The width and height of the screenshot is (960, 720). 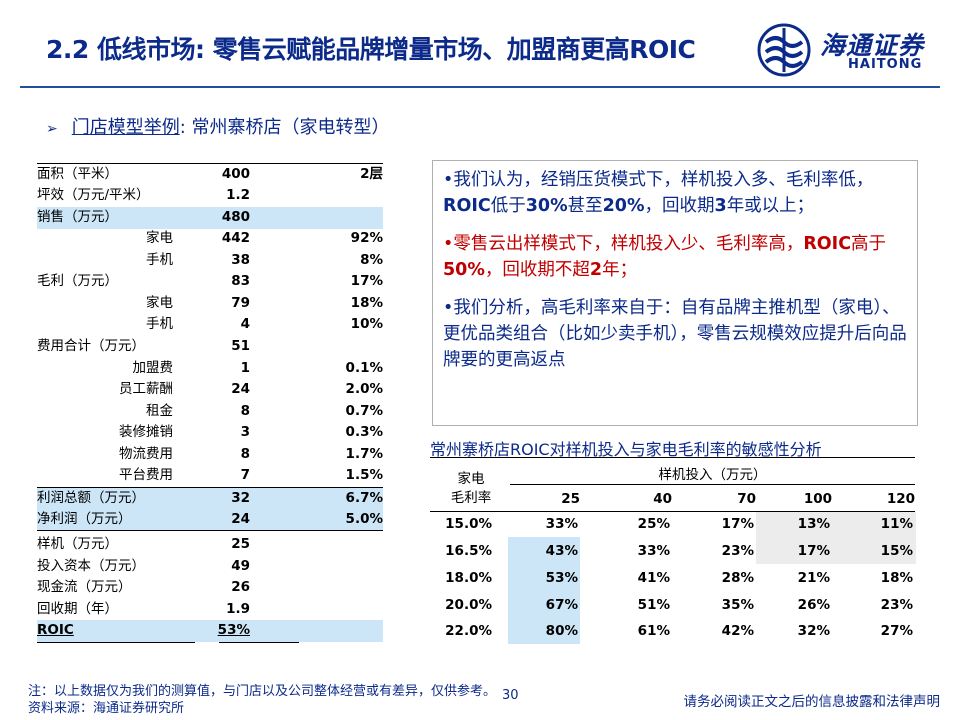 What do you see at coordinates (146, 432) in the screenshot?
I see `row-label: 装修摊销` at bounding box center [146, 432].